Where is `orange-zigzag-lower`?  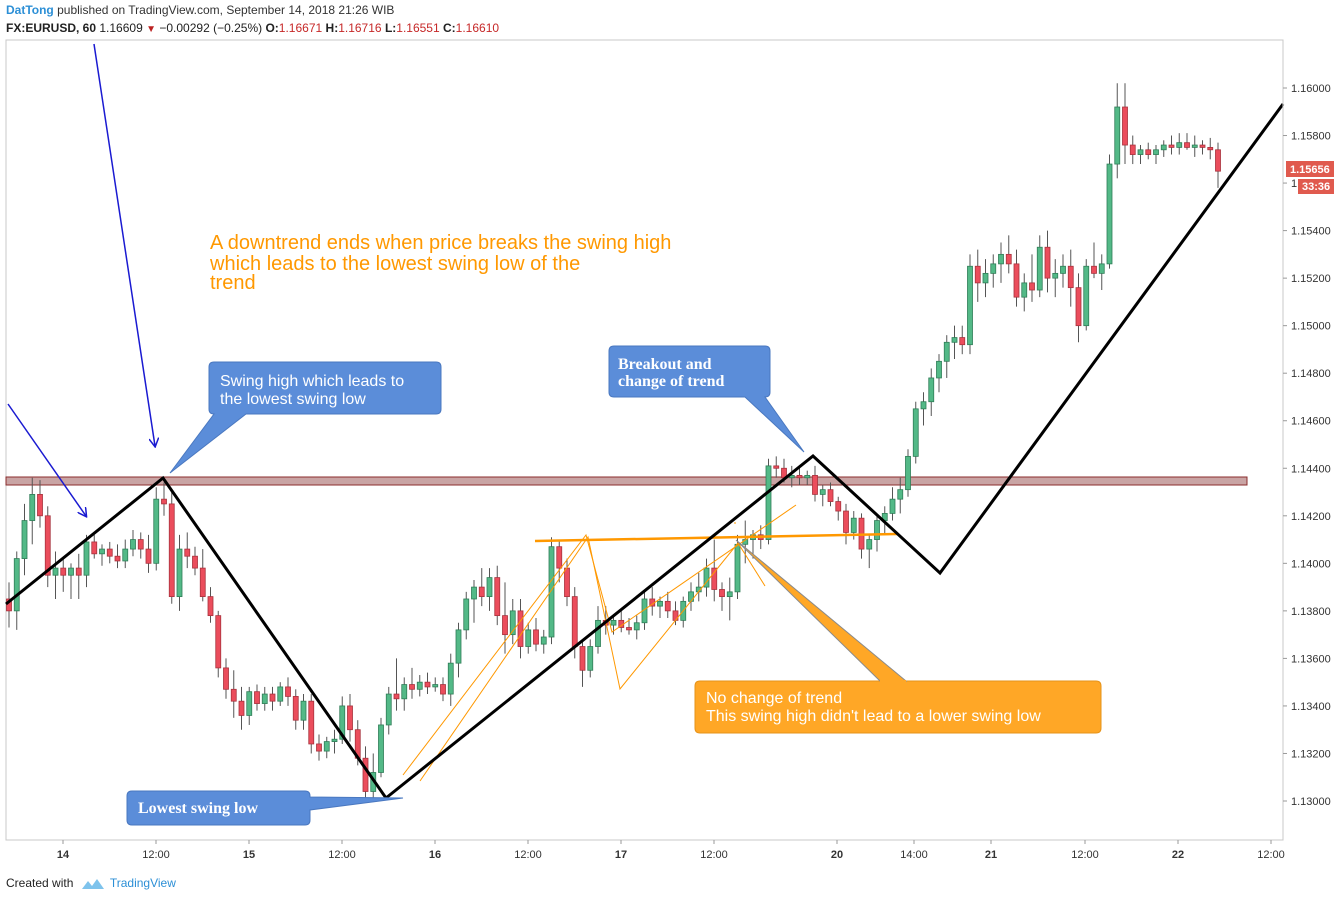
orange-zigzag-lower is located at coordinates (592, 658).